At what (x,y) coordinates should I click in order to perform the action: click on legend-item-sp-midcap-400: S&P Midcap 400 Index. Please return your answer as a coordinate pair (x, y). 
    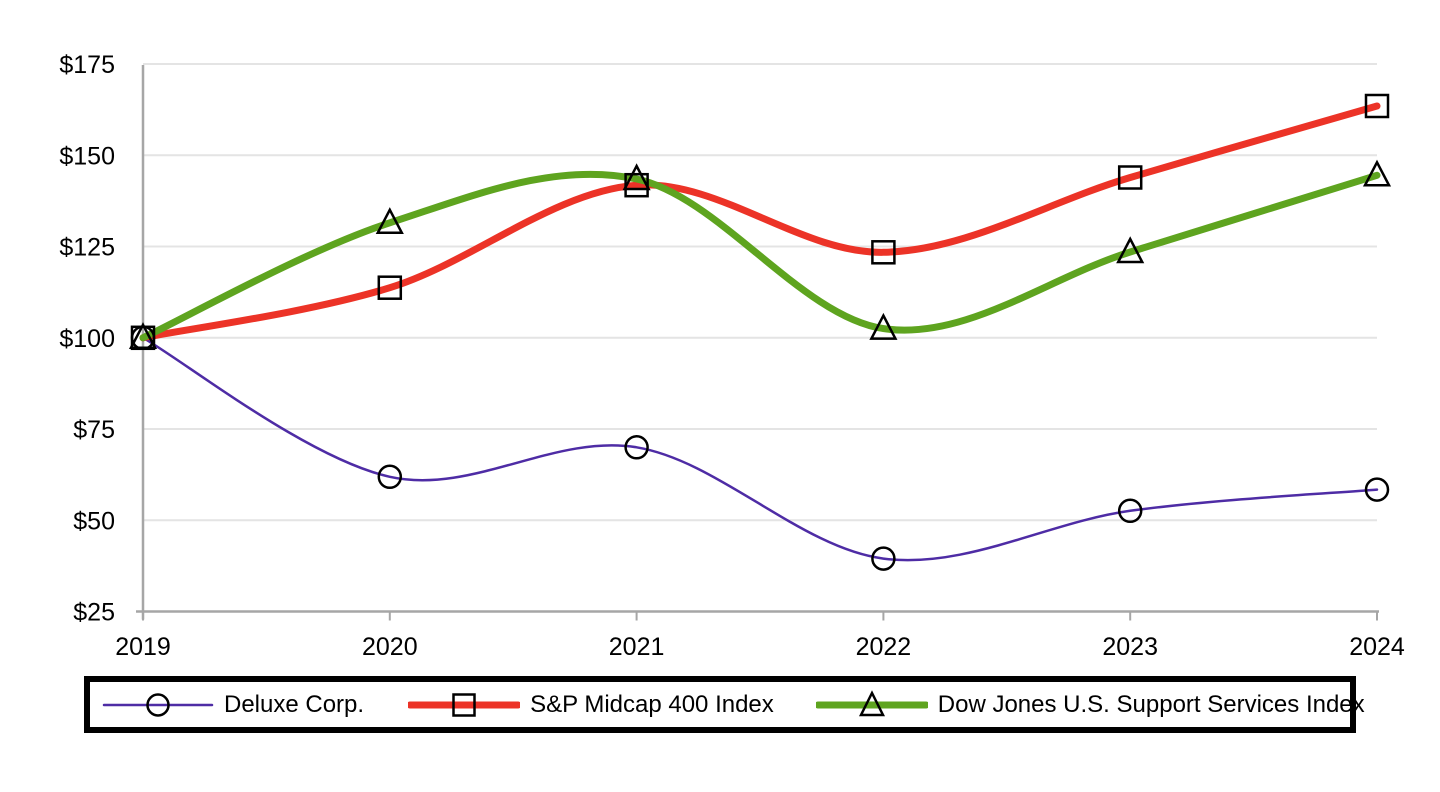
    Looking at the image, I should click on (591, 705).